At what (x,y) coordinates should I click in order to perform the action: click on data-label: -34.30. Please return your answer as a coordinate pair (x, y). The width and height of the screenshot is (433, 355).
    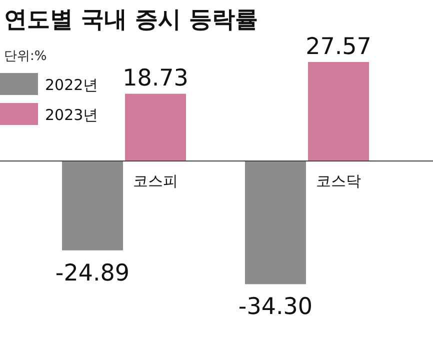
    Looking at the image, I should click on (275, 307).